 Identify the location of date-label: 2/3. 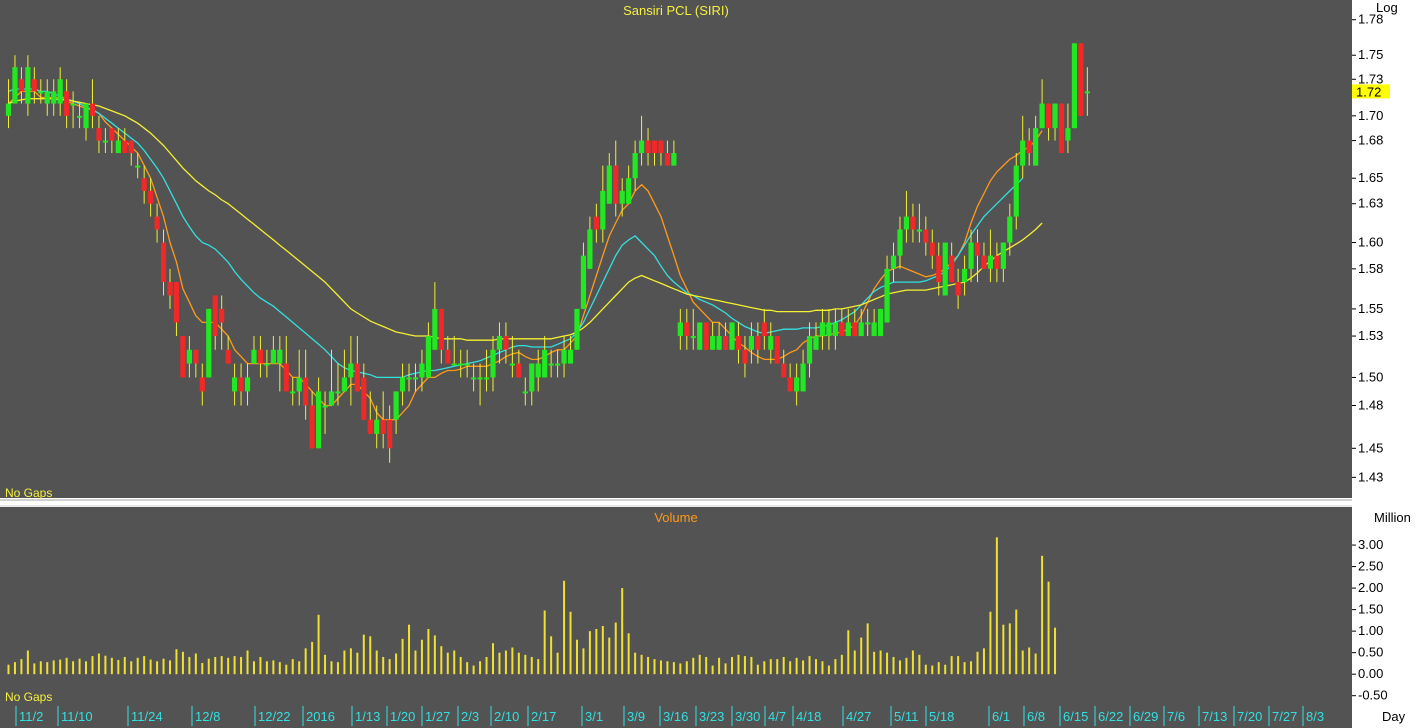
(470, 716).